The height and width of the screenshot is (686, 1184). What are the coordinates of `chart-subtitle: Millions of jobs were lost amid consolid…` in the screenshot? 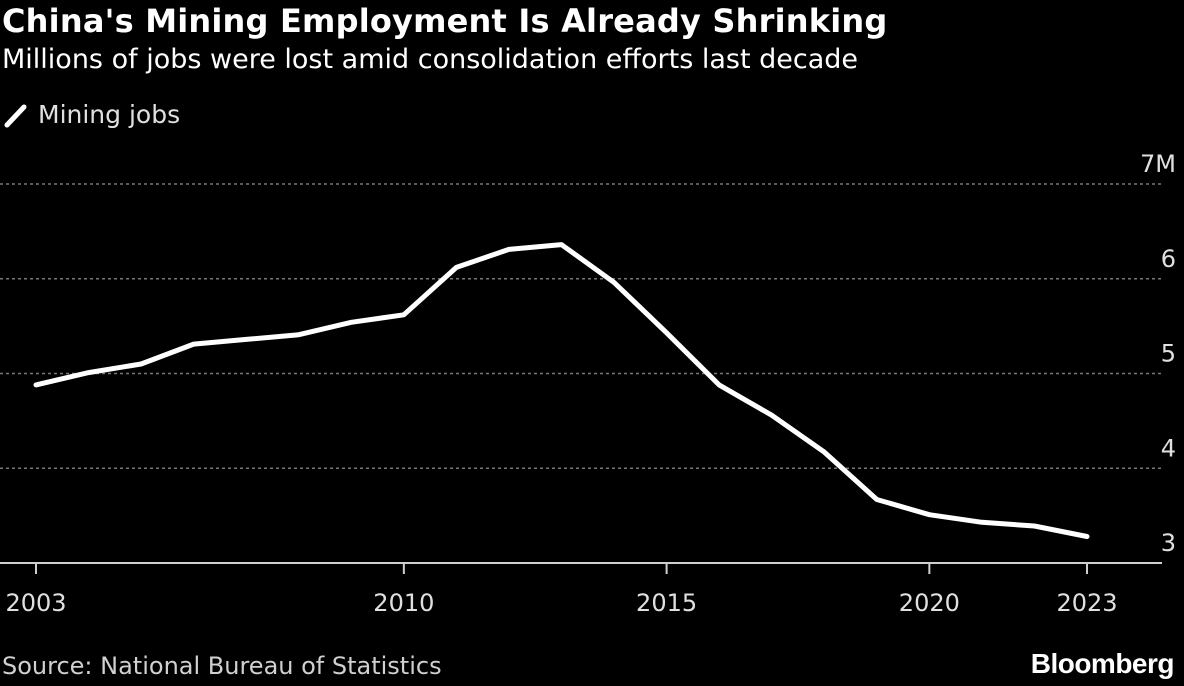 It's located at (430, 59).